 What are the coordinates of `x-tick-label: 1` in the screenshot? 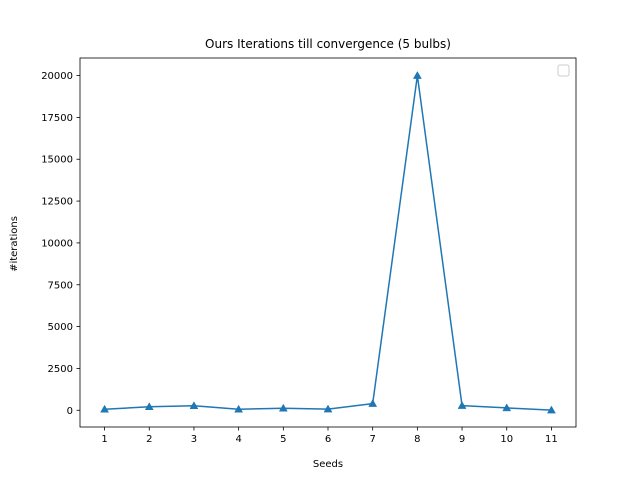 It's located at (104, 439).